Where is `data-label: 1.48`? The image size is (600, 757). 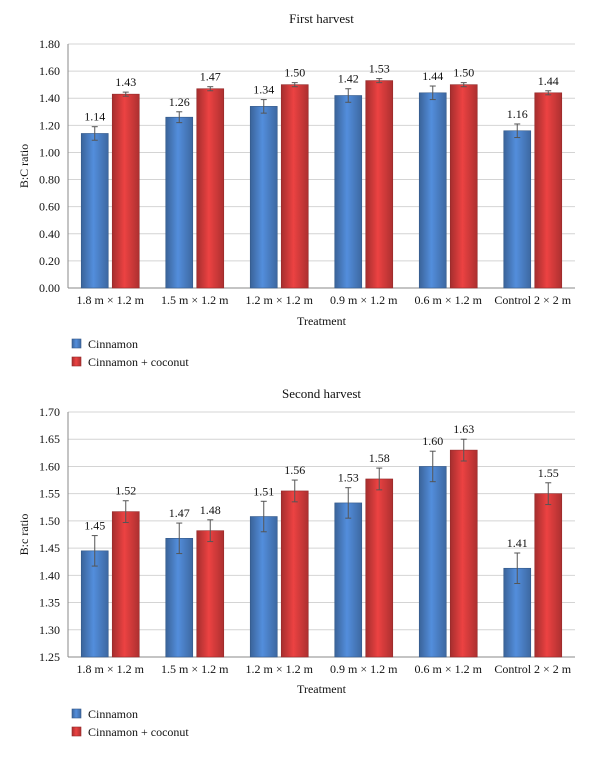
data-label: 1.48 is located at coordinates (210, 510).